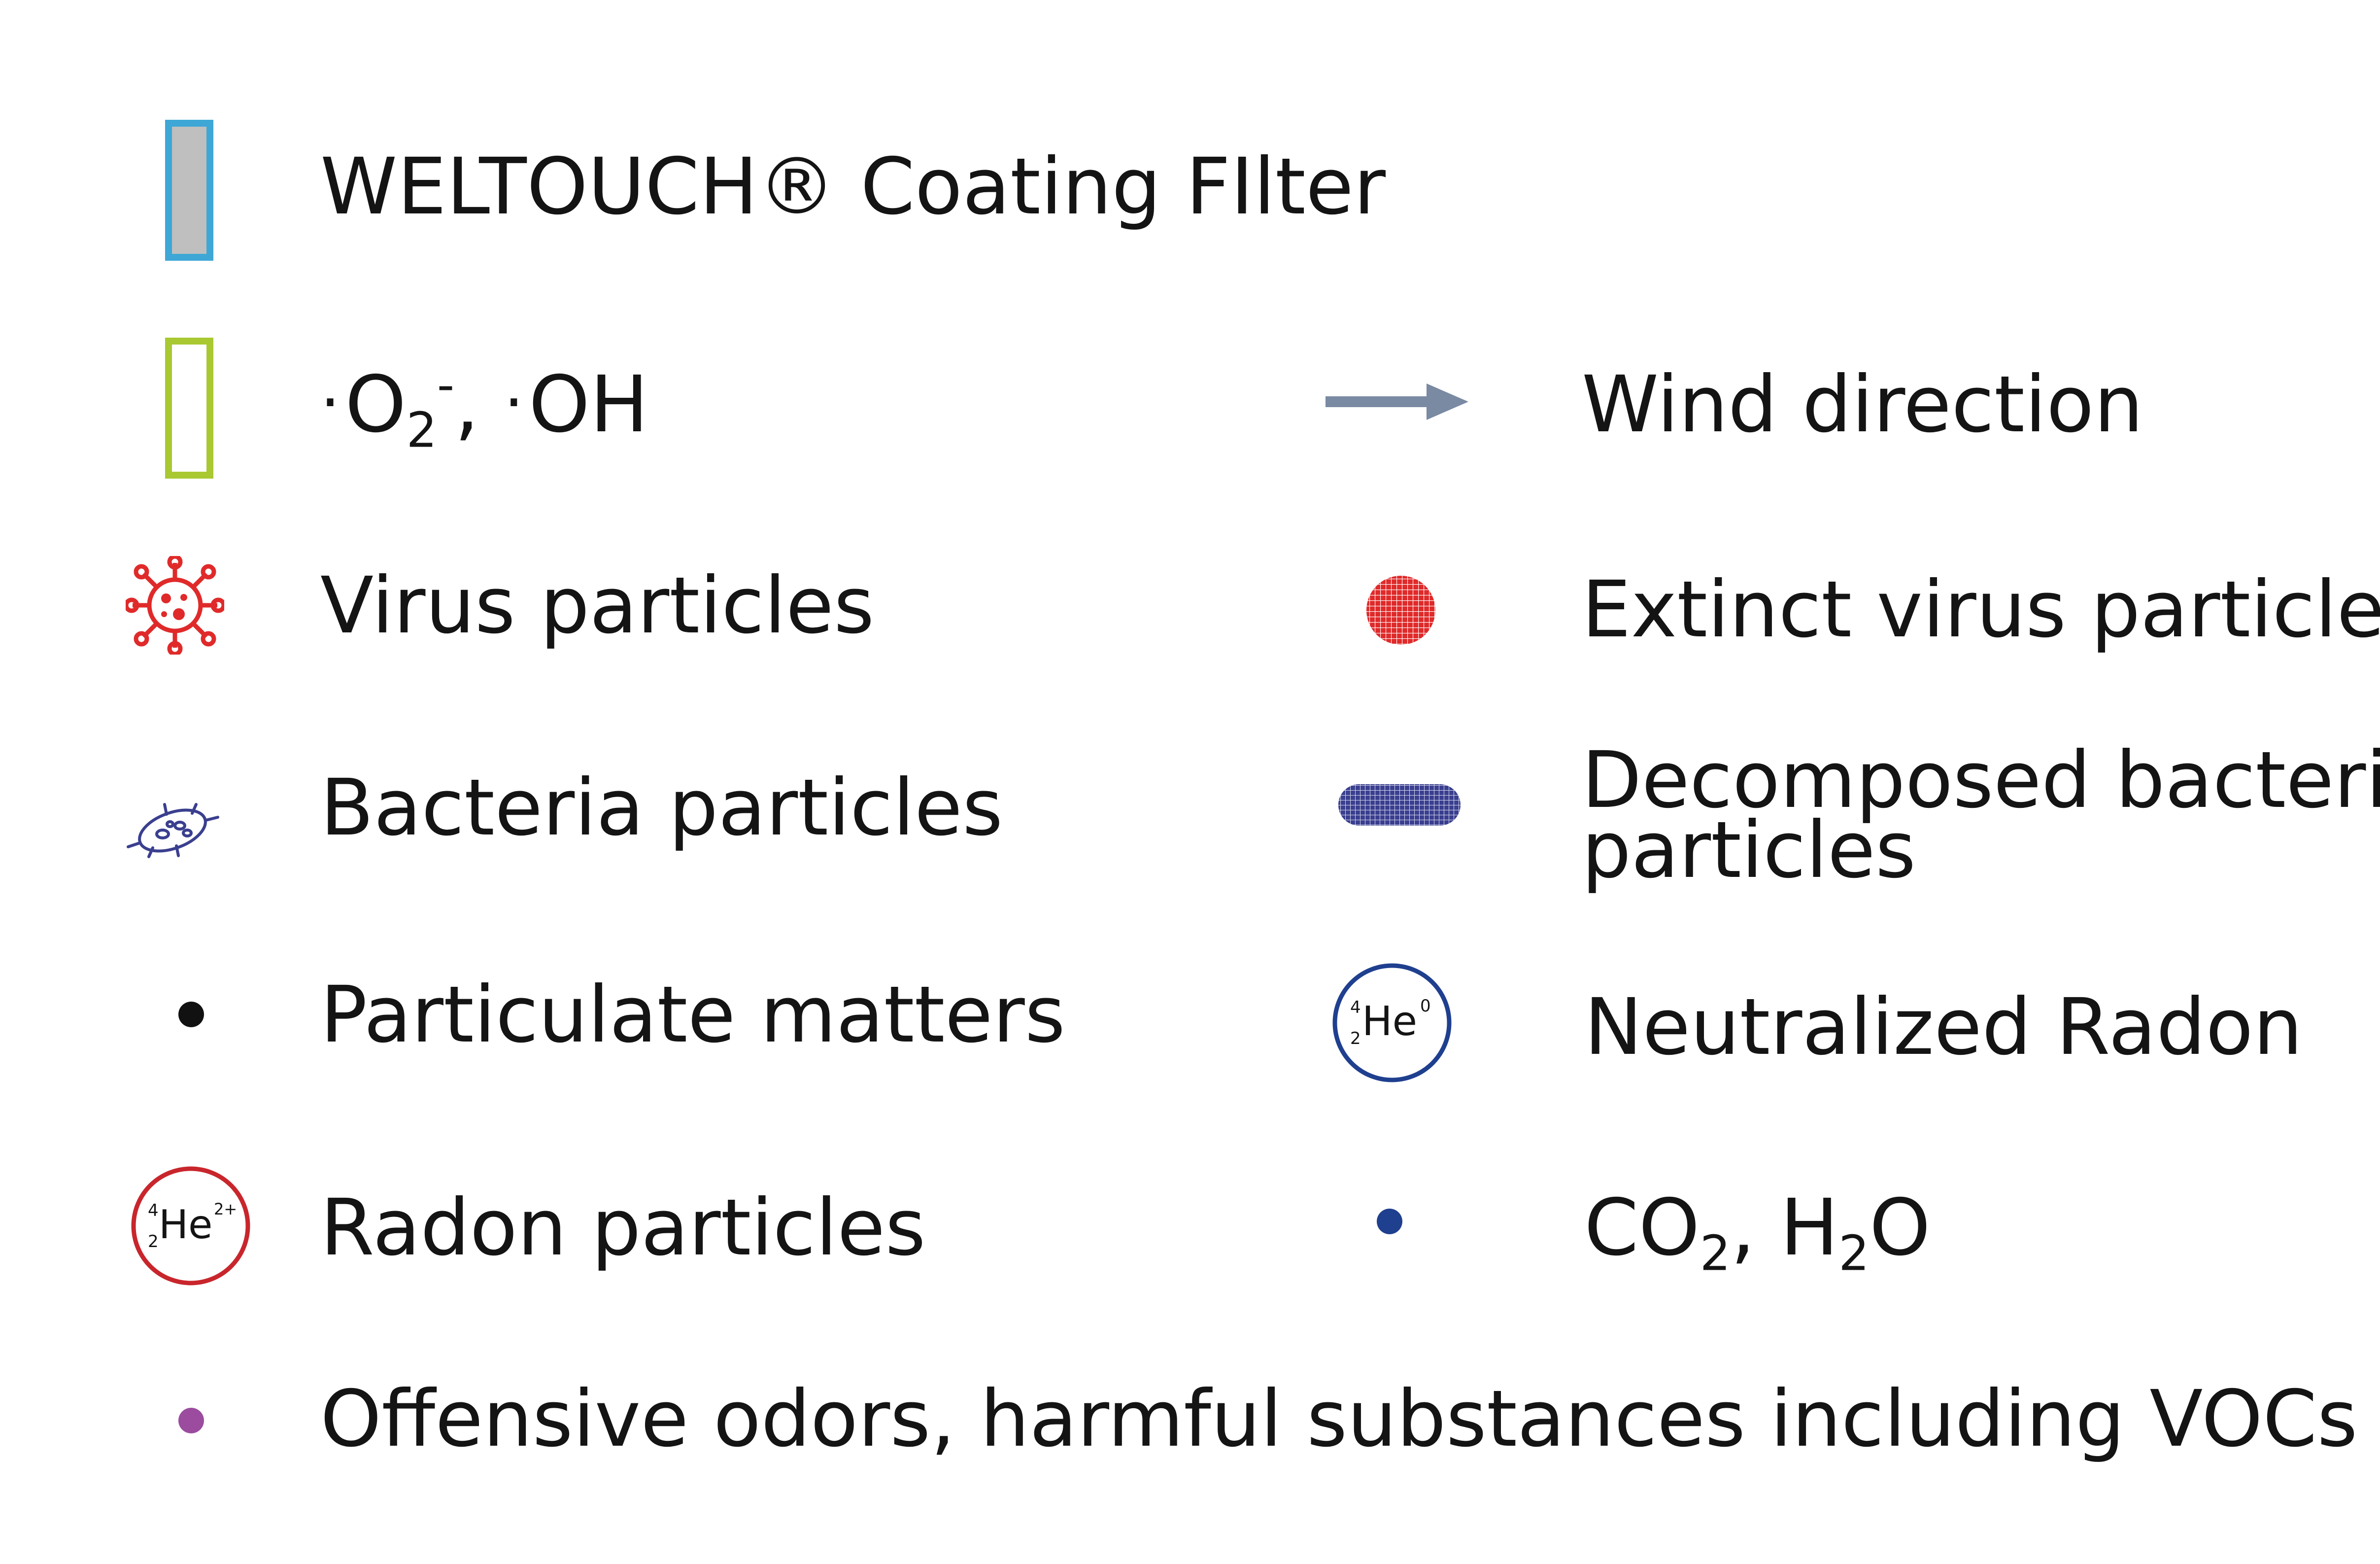 The height and width of the screenshot is (1564, 2380). What do you see at coordinates (225, 1209) in the screenshot?
I see `ion-charge: 2+` at bounding box center [225, 1209].